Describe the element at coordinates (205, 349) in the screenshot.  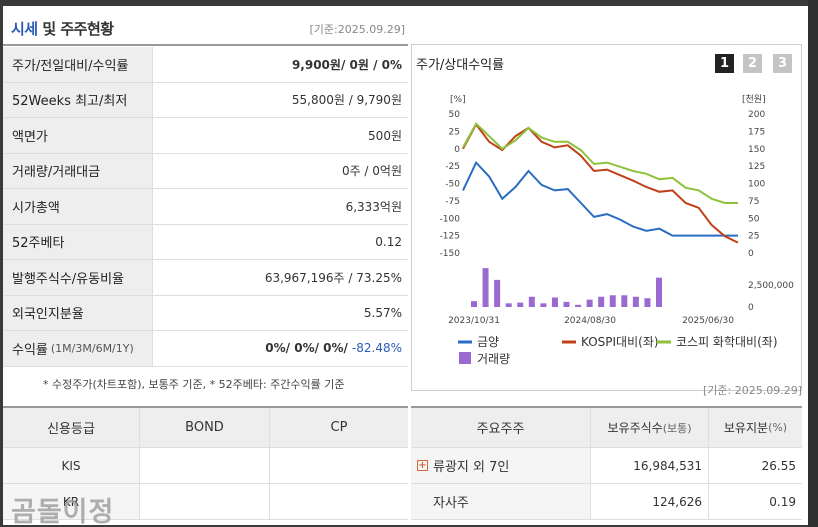
I see `table-row: 수익률 (1M/3M/6M/1Y) 0%/ 0%/ 0%/-82.48%` at that location.